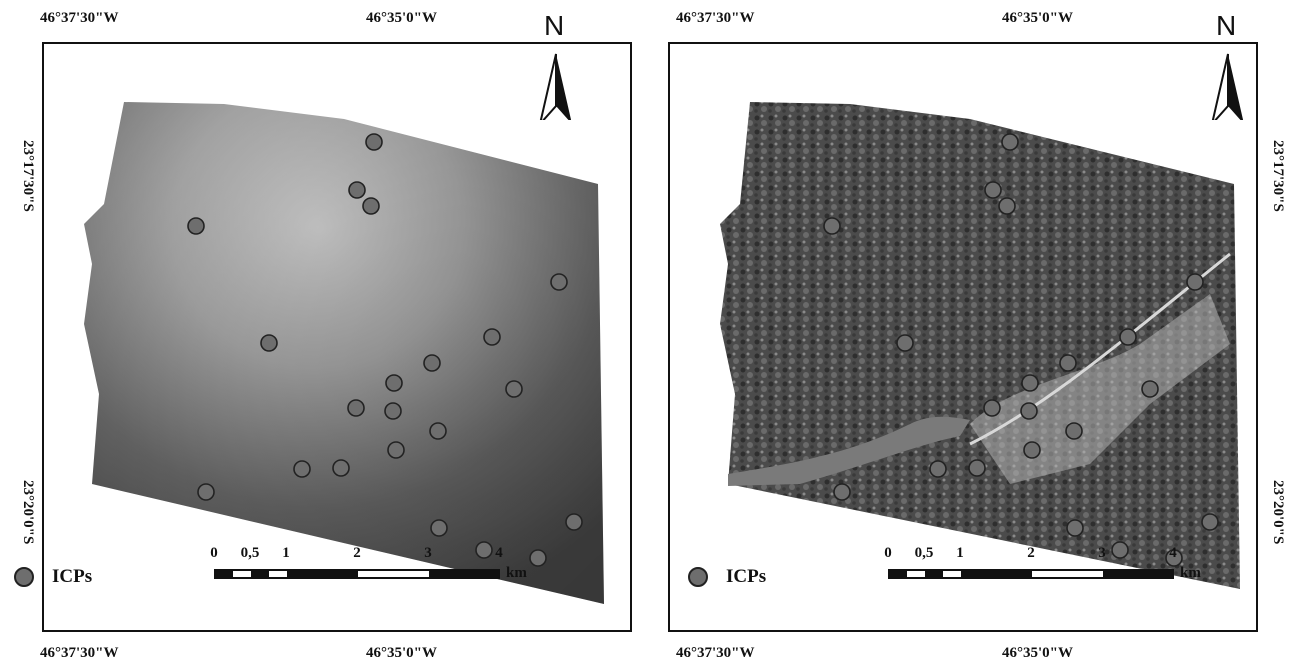  What do you see at coordinates (1046, 565) in the screenshot?
I see `scalebar-right: 0 0,5 1 2 3 4 km` at bounding box center [1046, 565].